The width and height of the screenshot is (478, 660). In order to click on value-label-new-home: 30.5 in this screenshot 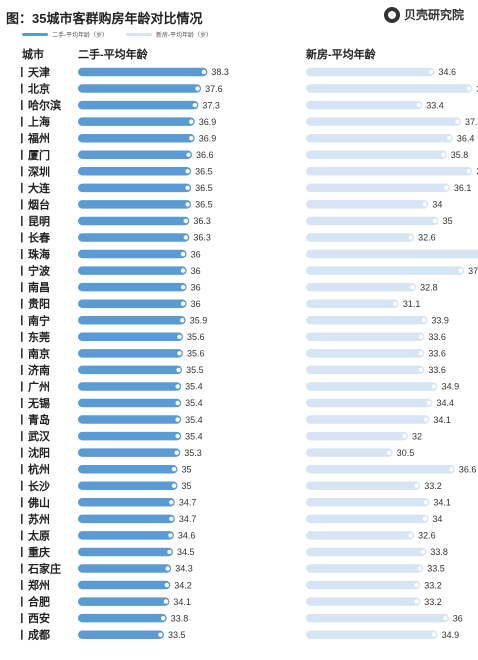, I will do `click(406, 453)`.